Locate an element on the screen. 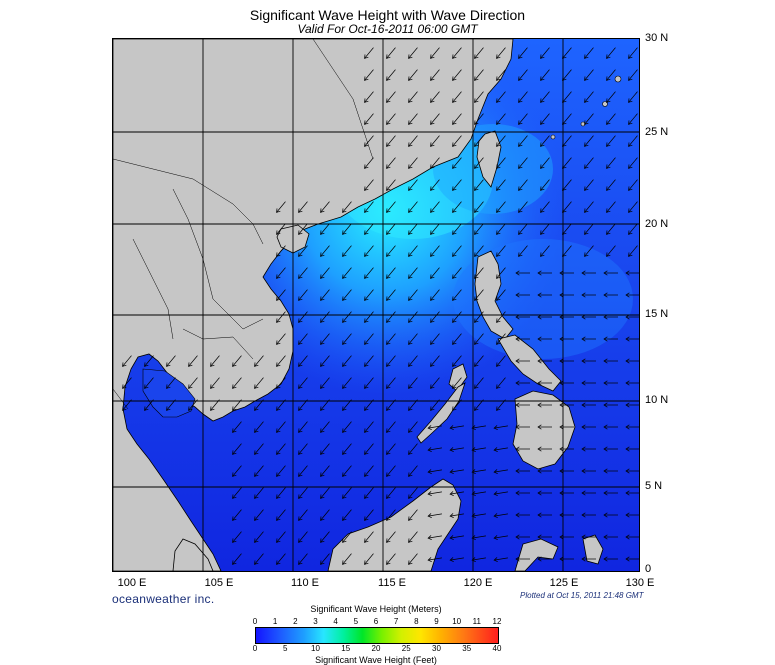  legend-title-feet: Significant Wave Height (Feet) is located at coordinates (376, 660).